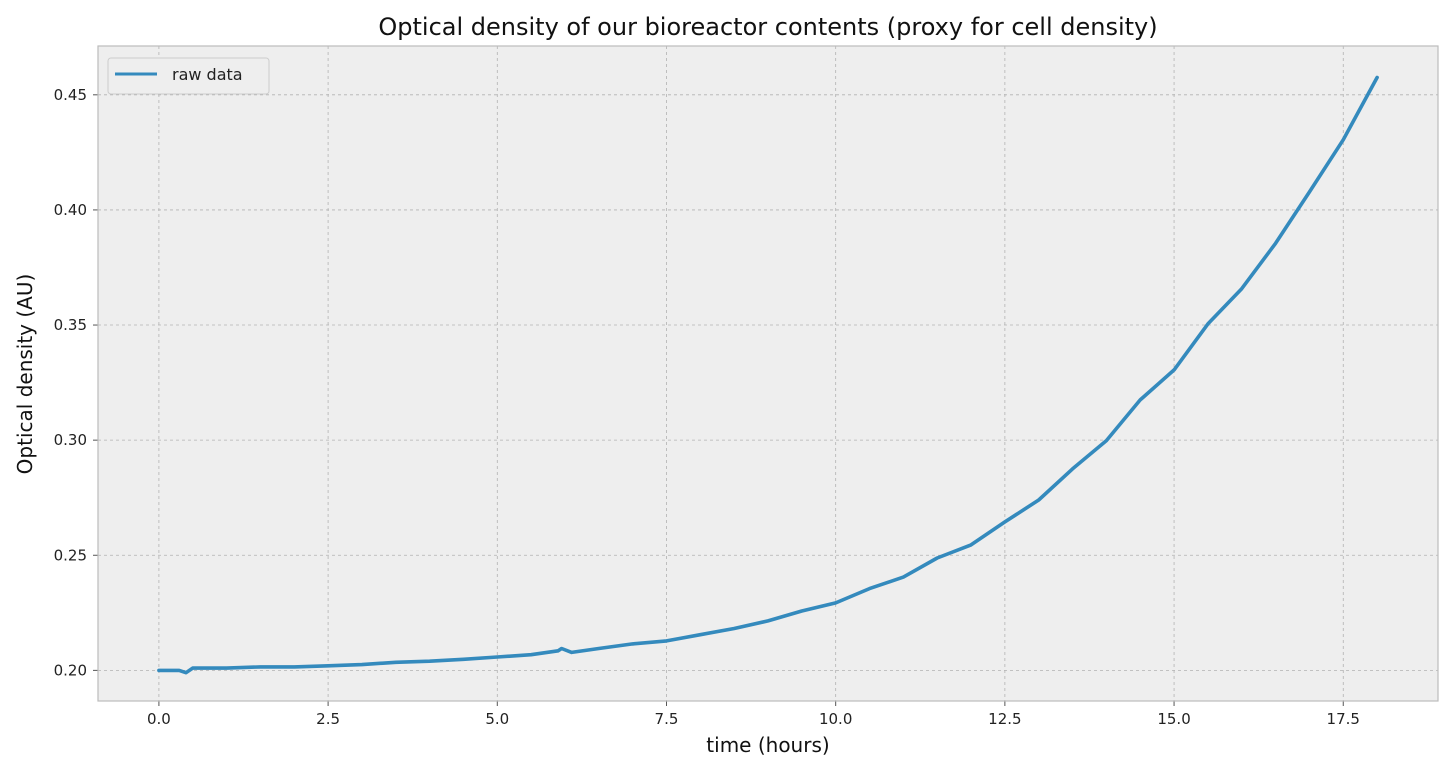 The height and width of the screenshot is (773, 1451). Describe the element at coordinates (1343, 719) in the screenshot. I see `x-tick-label: 17.5` at that location.